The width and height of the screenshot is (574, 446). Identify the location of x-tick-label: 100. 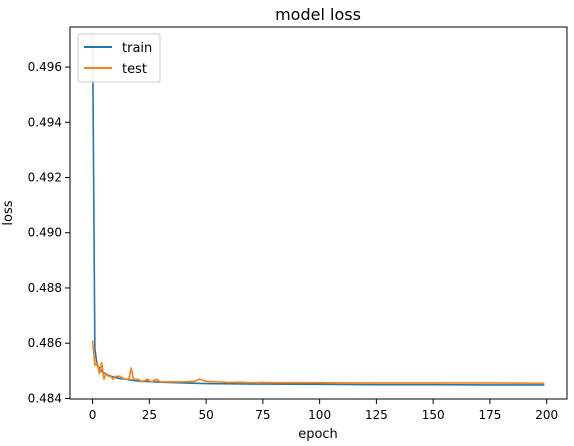
(319, 415).